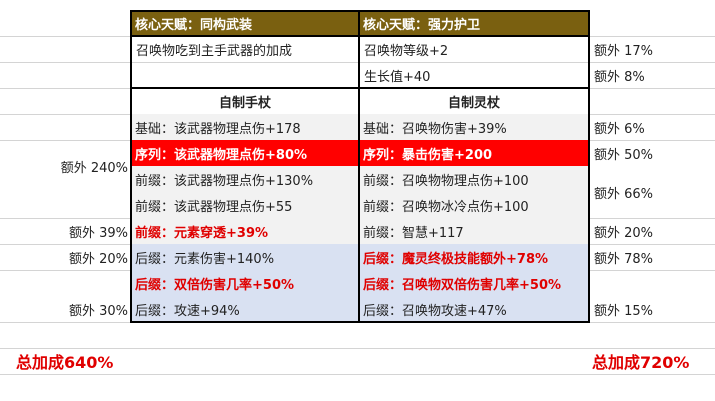 The image size is (715, 401). Describe the element at coordinates (245, 49) in the screenshot. I see `left-intro-text: 召唤物吃到主手武器的加成` at that location.